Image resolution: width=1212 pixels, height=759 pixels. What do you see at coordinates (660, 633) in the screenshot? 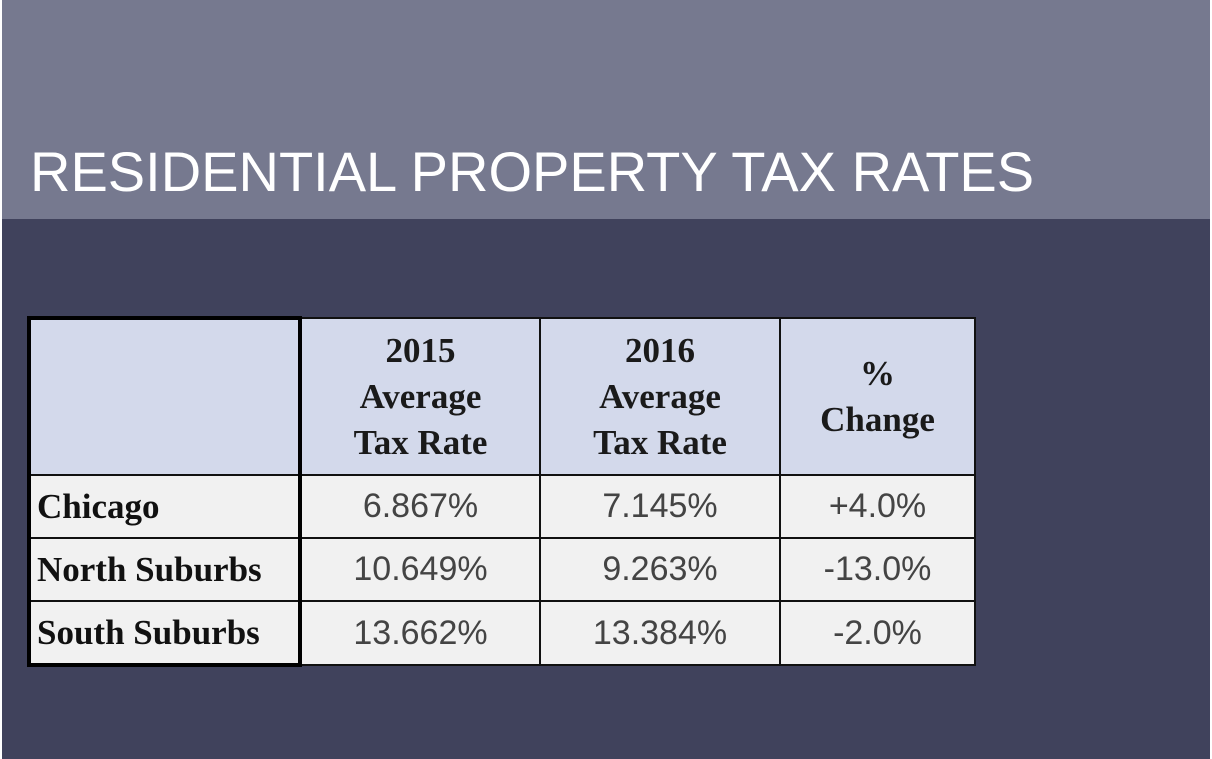
I see `cell-2016-rate: 13.384%` at bounding box center [660, 633].